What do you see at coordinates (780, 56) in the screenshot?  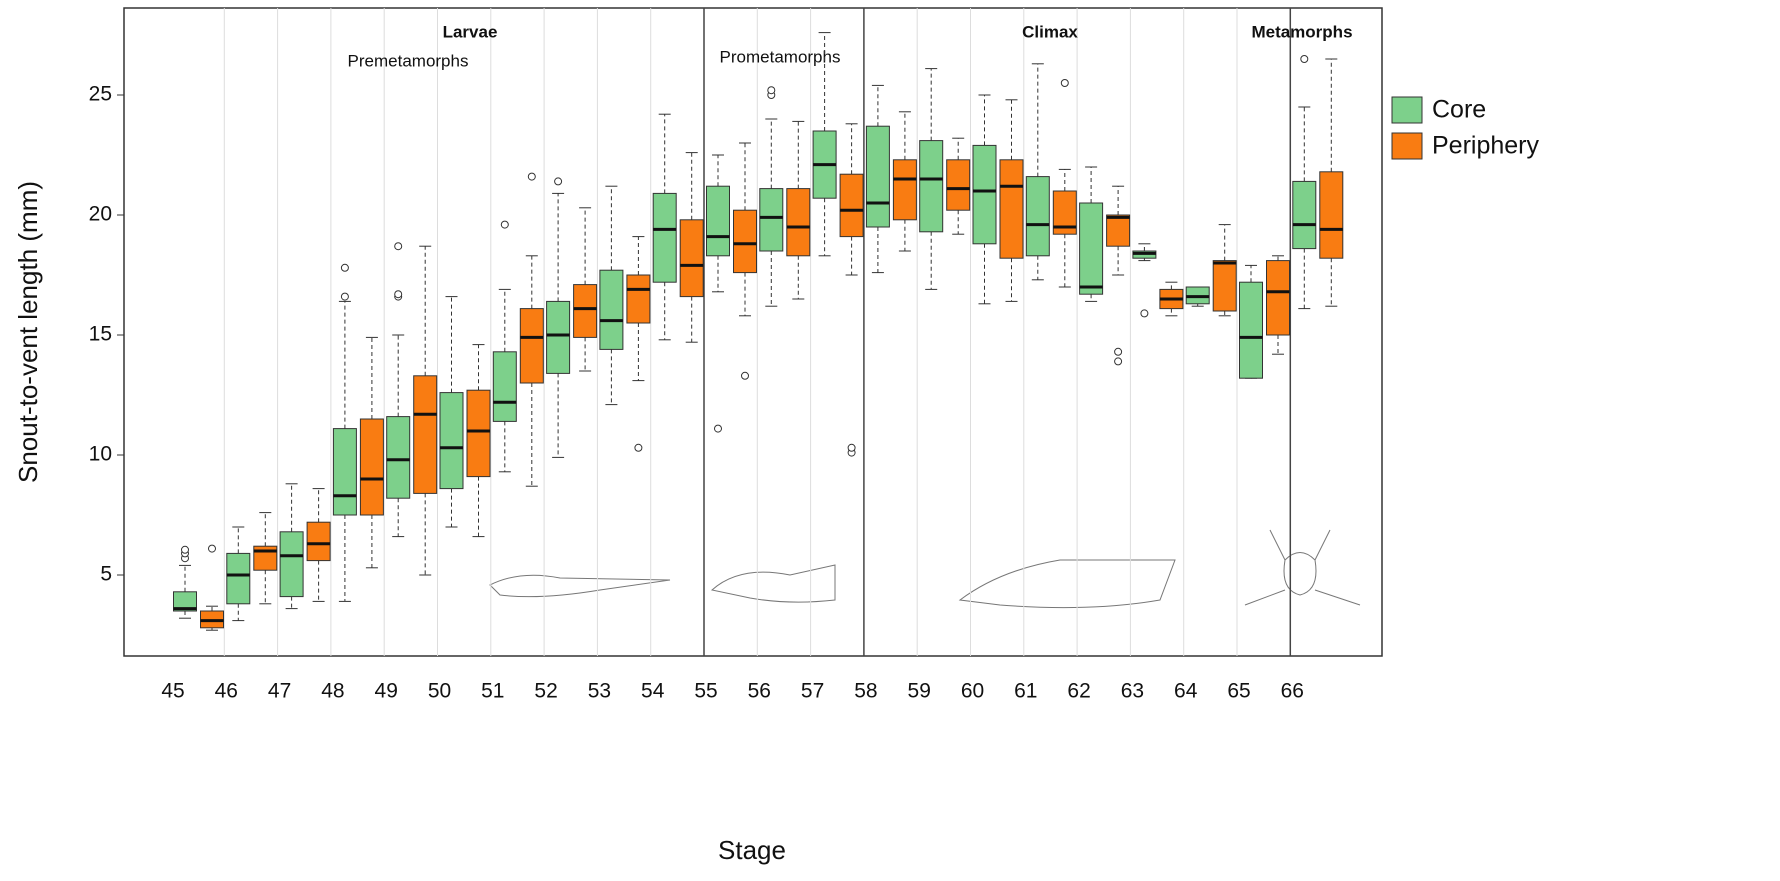 I see `phase-label: Prometamorphs` at bounding box center [780, 56].